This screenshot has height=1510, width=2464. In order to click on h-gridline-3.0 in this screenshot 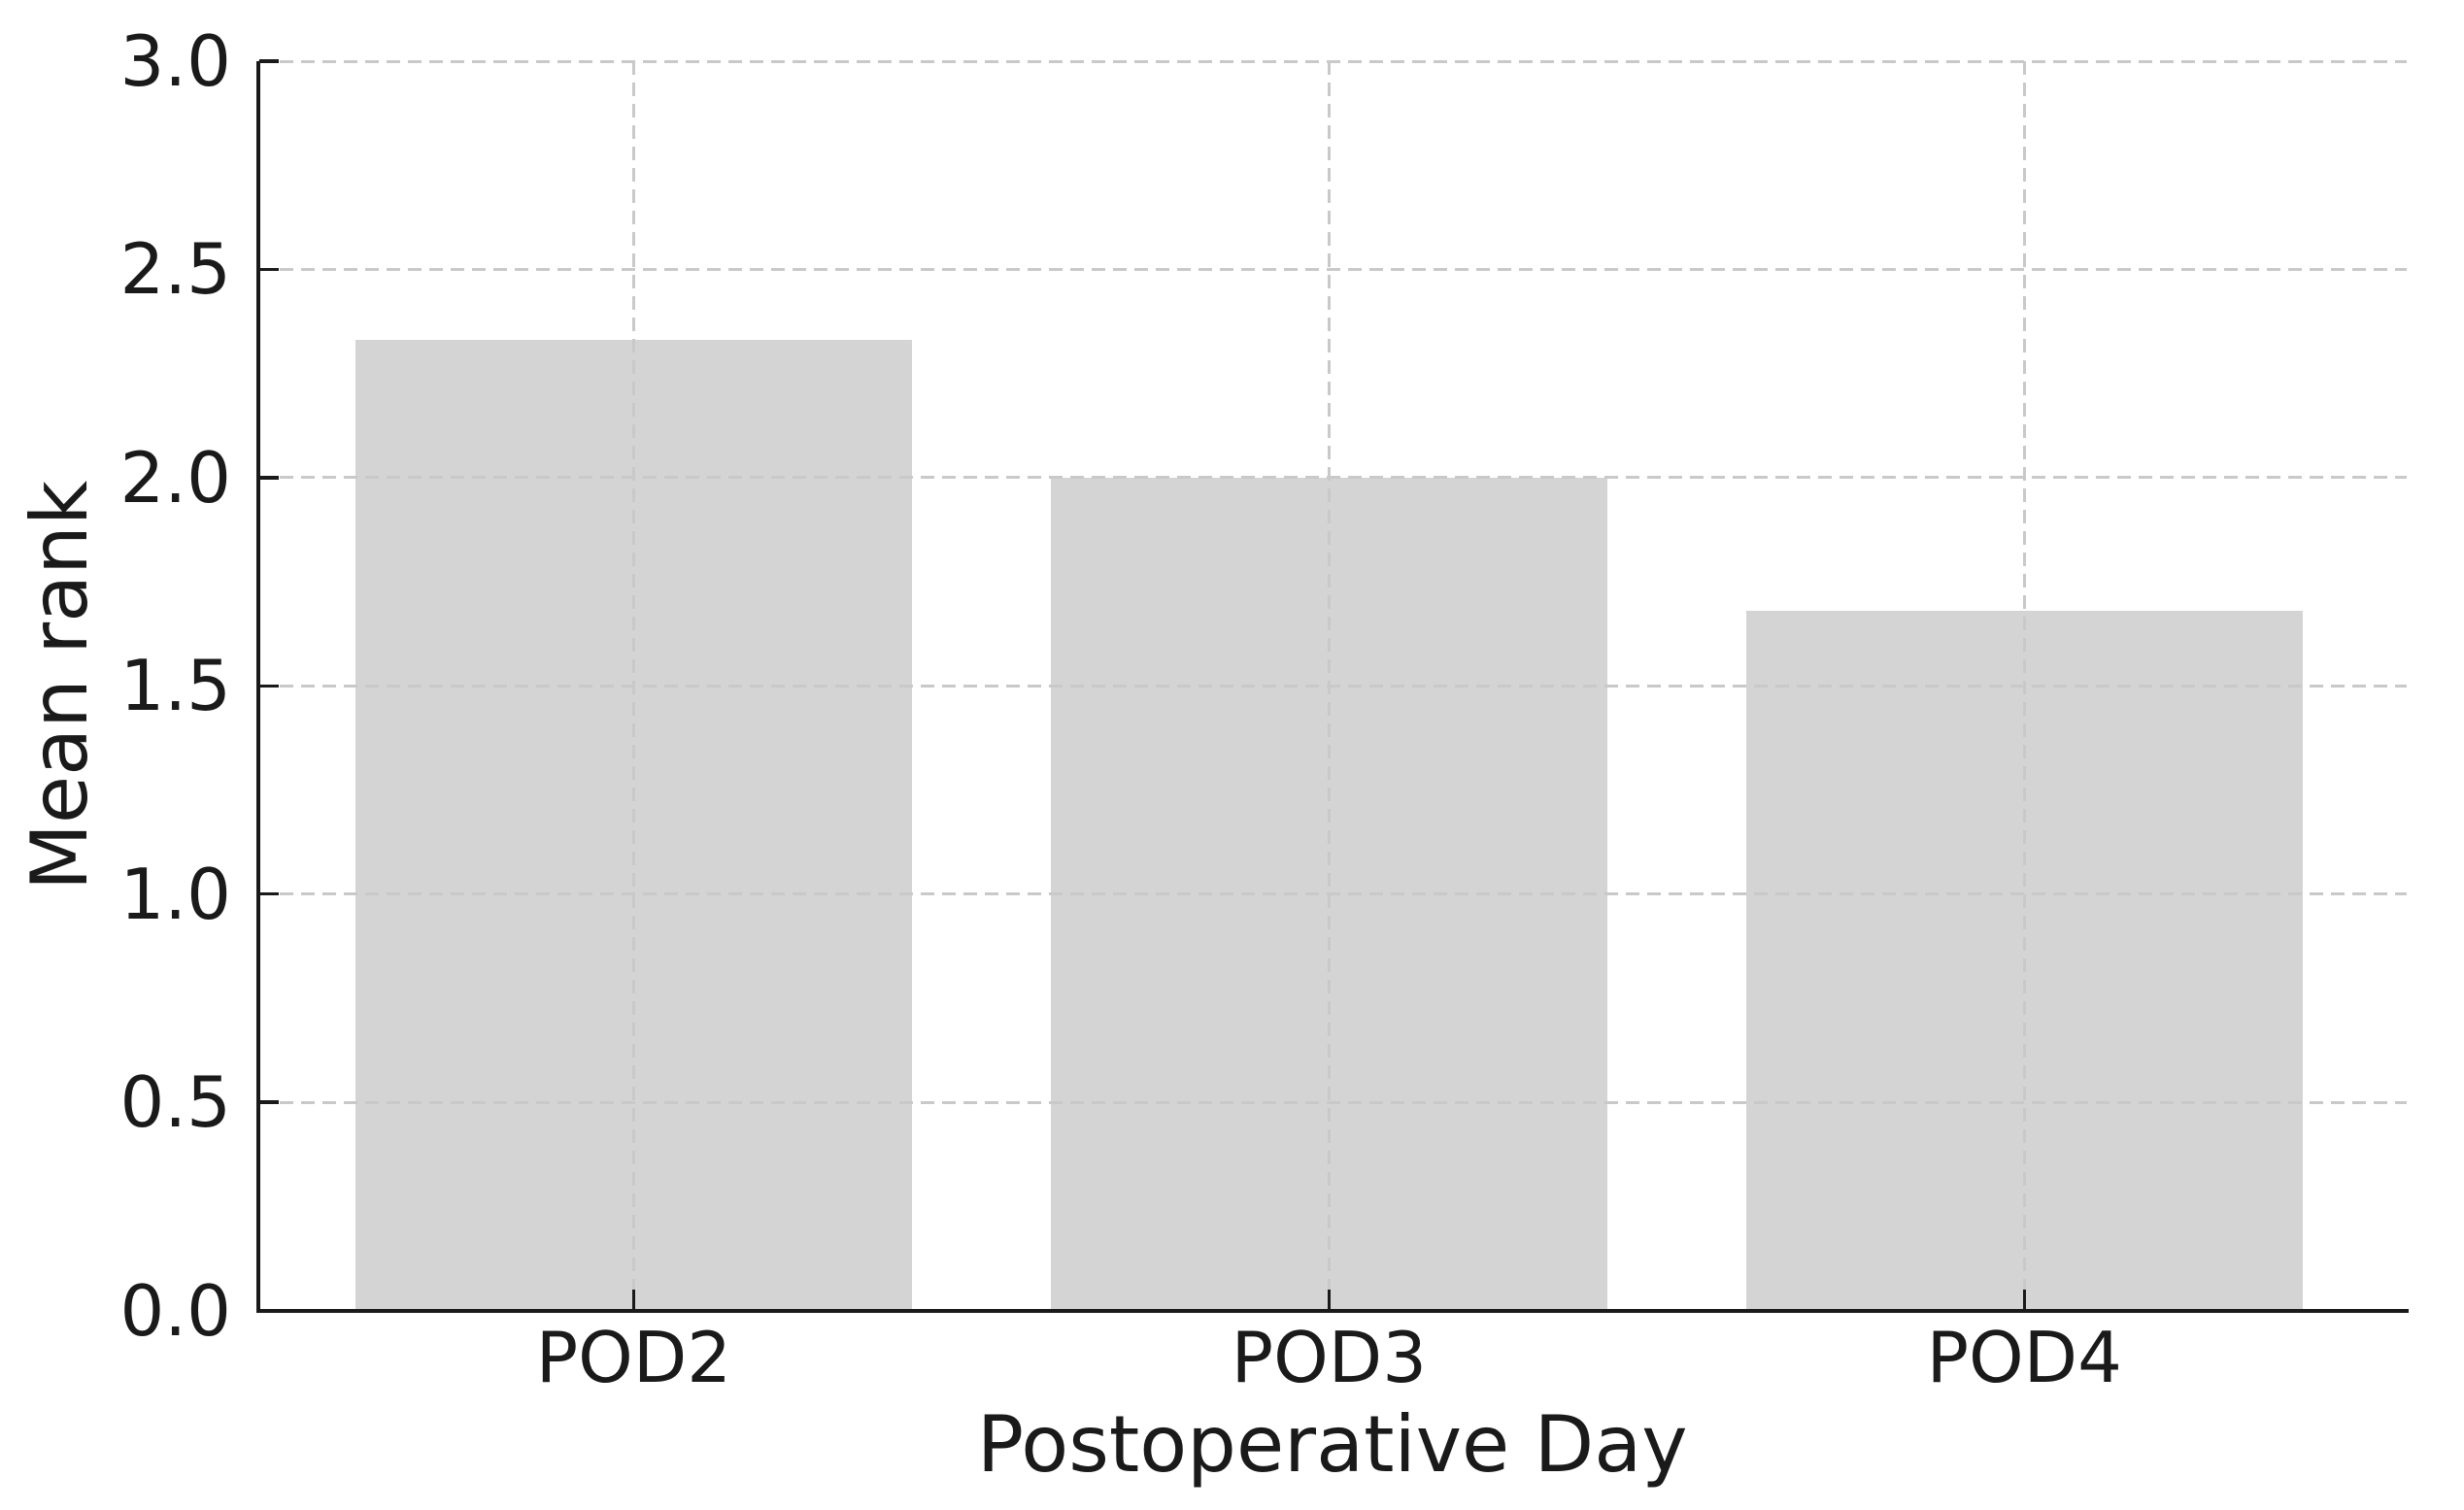, I will do `click(1332, 61)`.